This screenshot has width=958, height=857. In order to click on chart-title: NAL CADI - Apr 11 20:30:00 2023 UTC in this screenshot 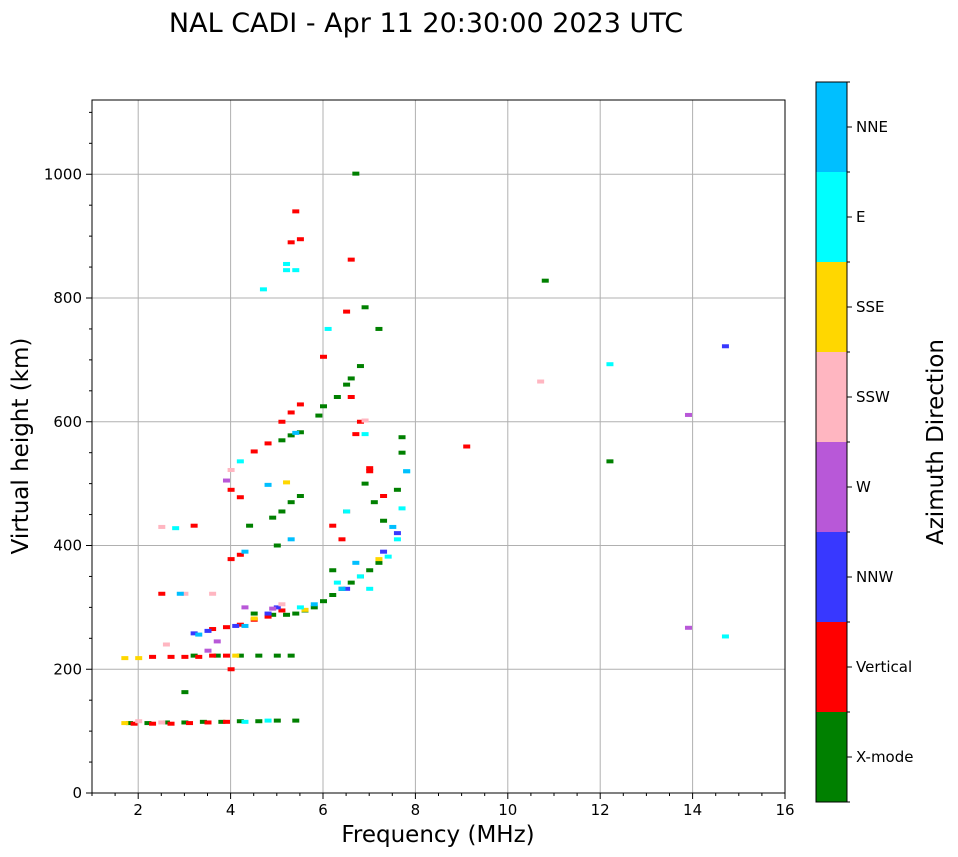, I will do `click(426, 23)`.